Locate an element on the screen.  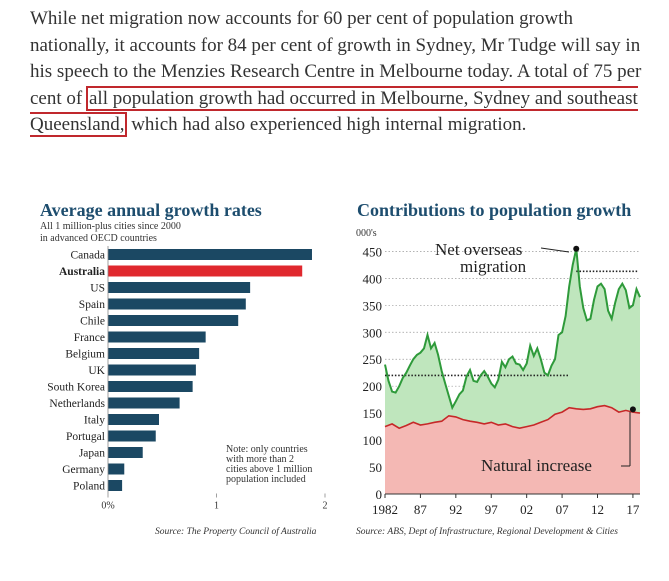
area-y-tick-label: 50 is located at coordinates (375, 467).